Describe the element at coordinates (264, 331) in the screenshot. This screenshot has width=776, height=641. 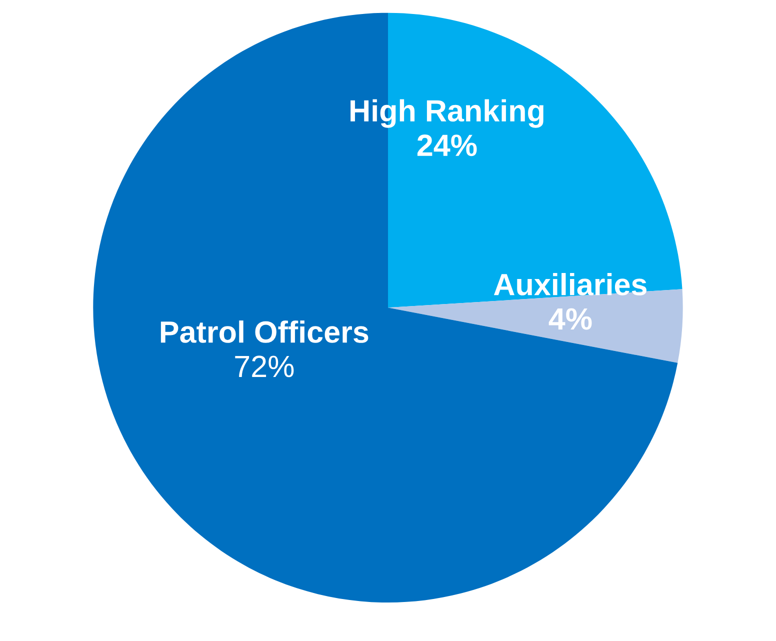
I see `slice-label: Patrol Officers` at that location.